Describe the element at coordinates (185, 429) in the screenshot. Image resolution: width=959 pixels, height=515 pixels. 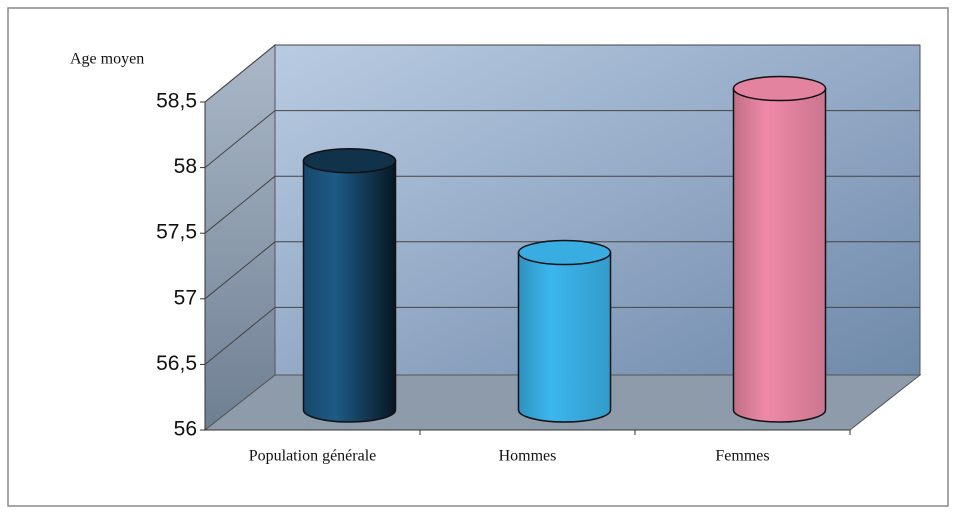
I see `y-tick-label: 56` at that location.